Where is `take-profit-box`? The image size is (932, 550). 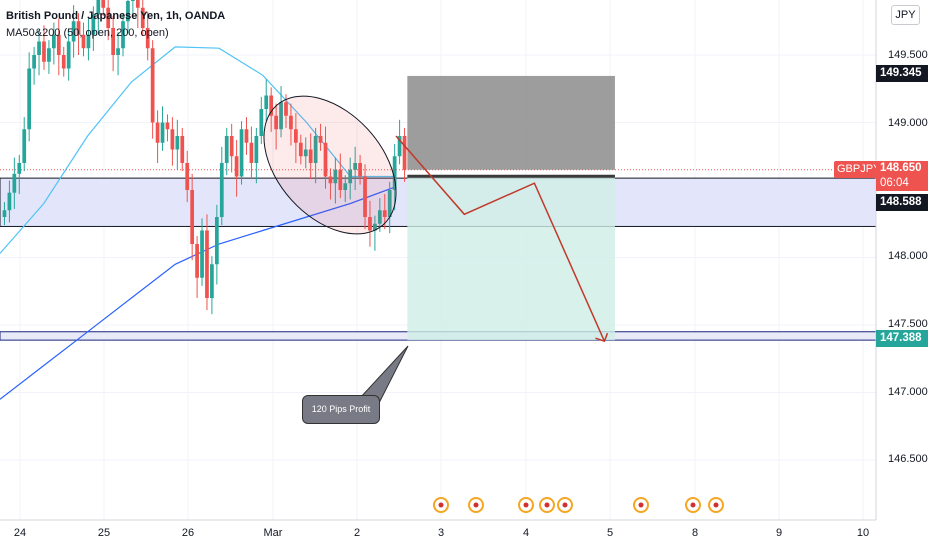 take-profit-box is located at coordinates (511, 259).